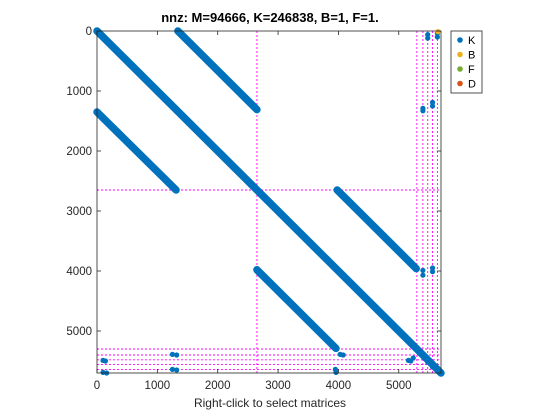  I want to click on x-tick-label-2000: 2000, so click(218, 386).